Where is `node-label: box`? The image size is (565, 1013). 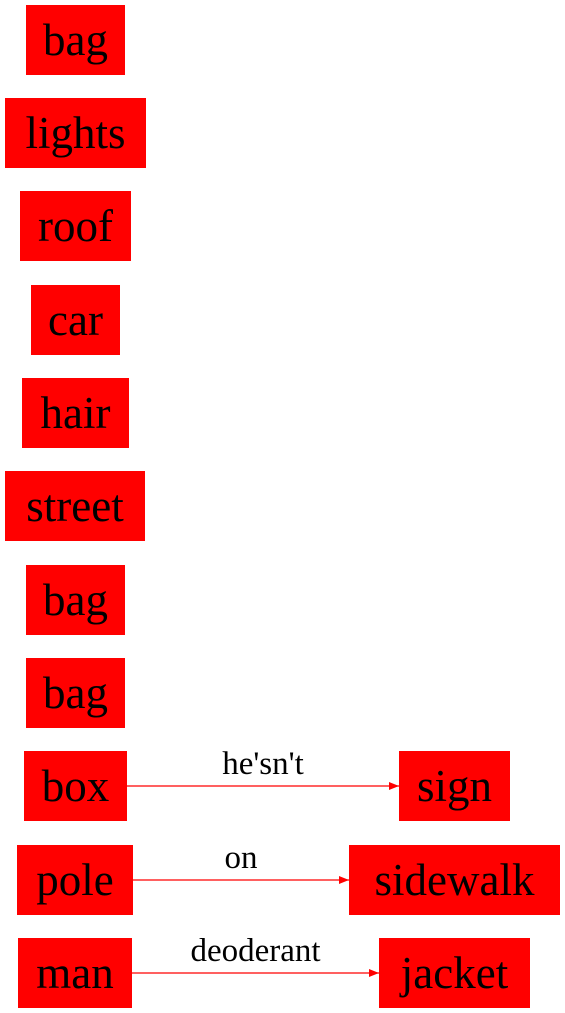
node-label: box is located at coordinates (75, 785).